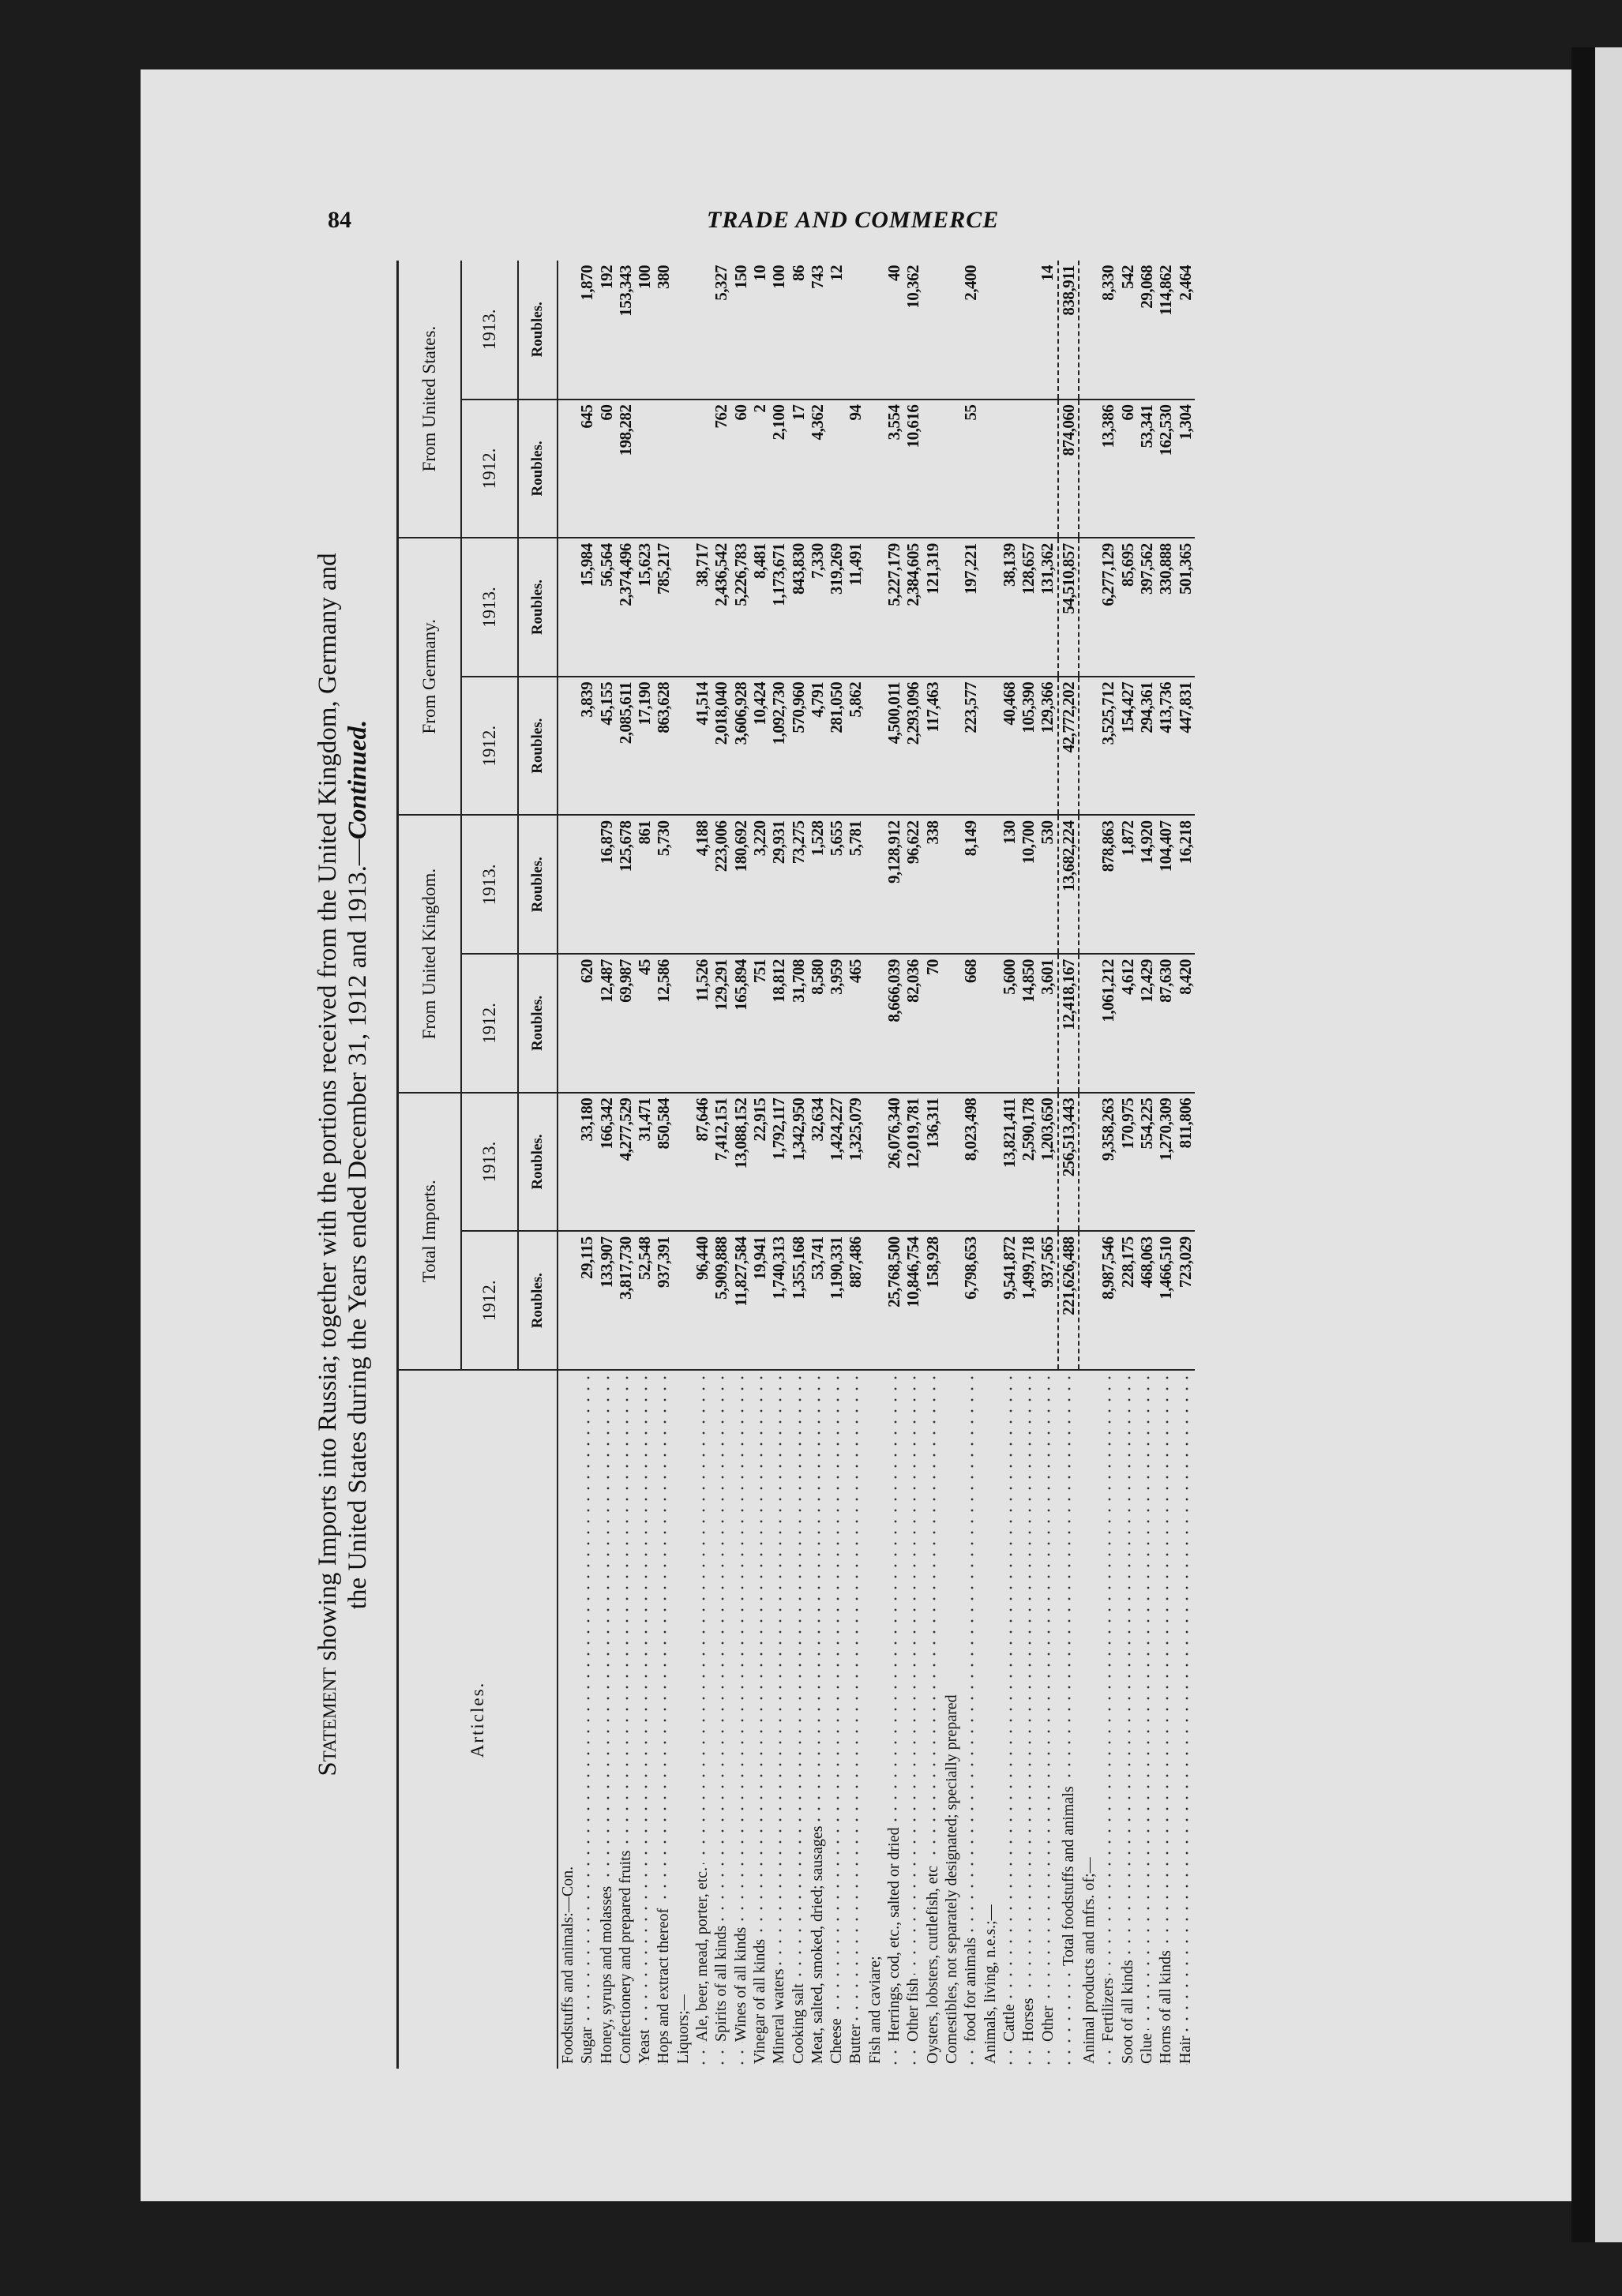 This screenshot has width=1622, height=2296. What do you see at coordinates (779, 1300) in the screenshot?
I see `value-cell: 1,740,313` at bounding box center [779, 1300].